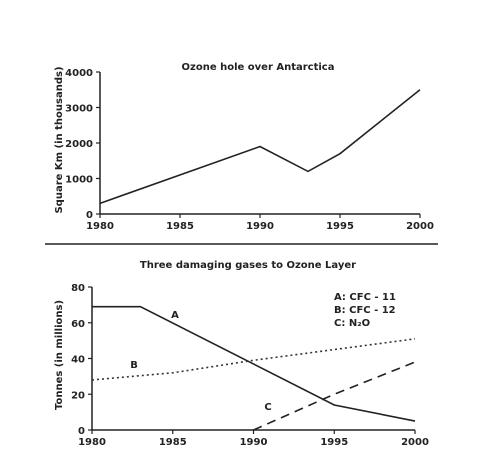 This screenshot has width=497, height=472. What do you see at coordinates (59, 139) in the screenshot?
I see `y-axis-label: Square Km (in thousands)` at bounding box center [59, 139].